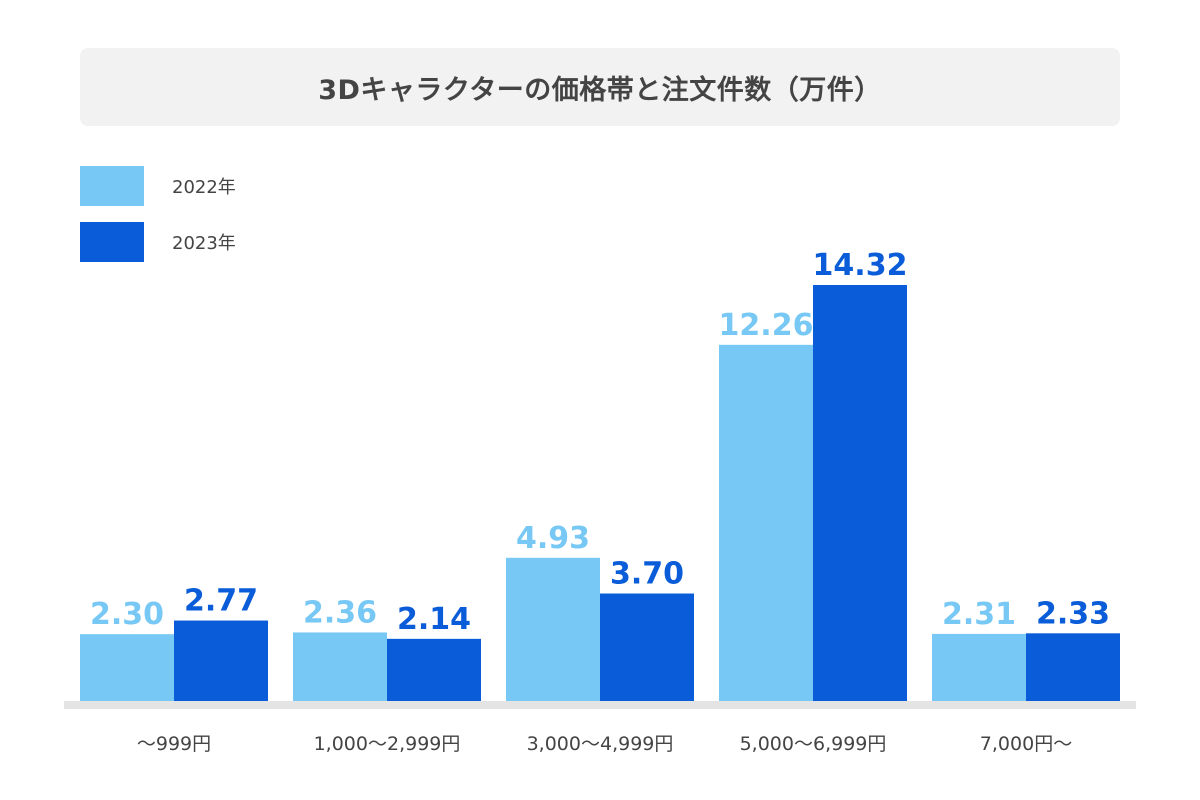  What do you see at coordinates (158, 186) in the screenshot?
I see `legend-item-2022: 2022年` at bounding box center [158, 186].